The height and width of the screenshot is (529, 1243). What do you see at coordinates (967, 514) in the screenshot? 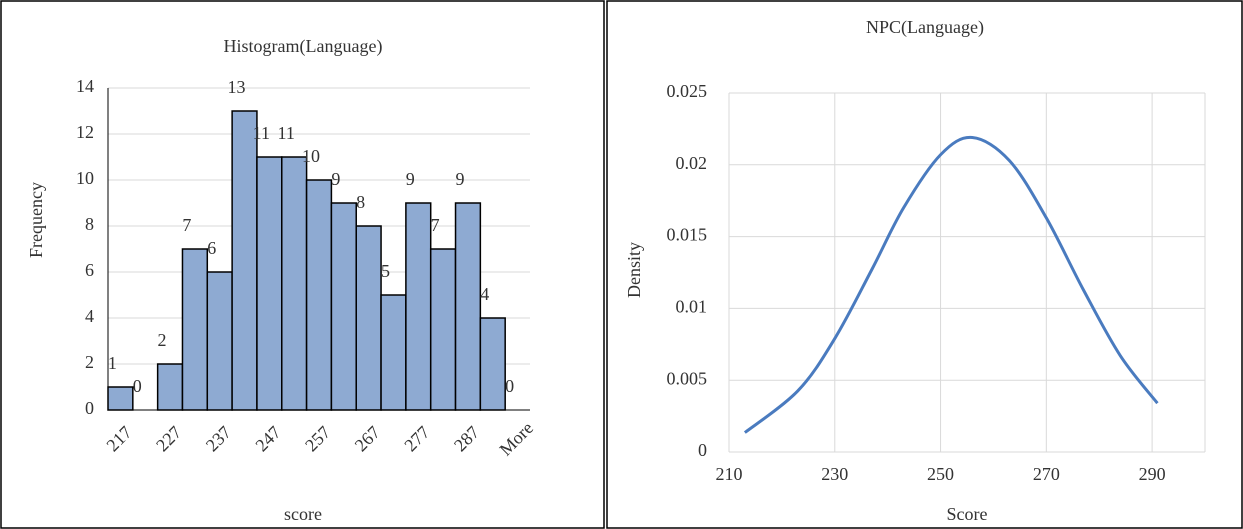
I see `x-axis-label: Score` at bounding box center [967, 514].